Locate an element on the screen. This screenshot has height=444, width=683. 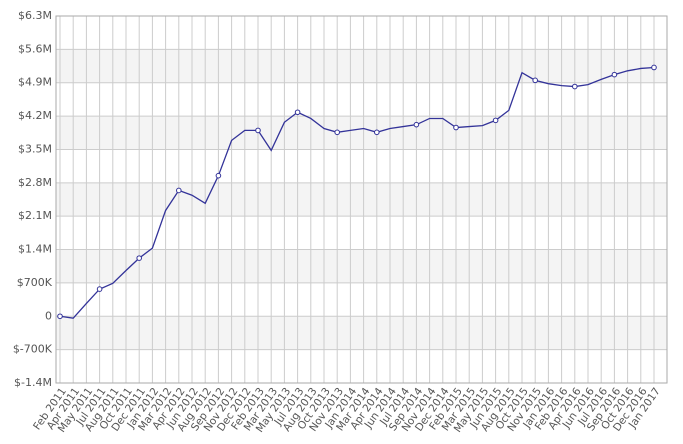
y-tick-label: $4.2M is located at coordinates (35, 115).